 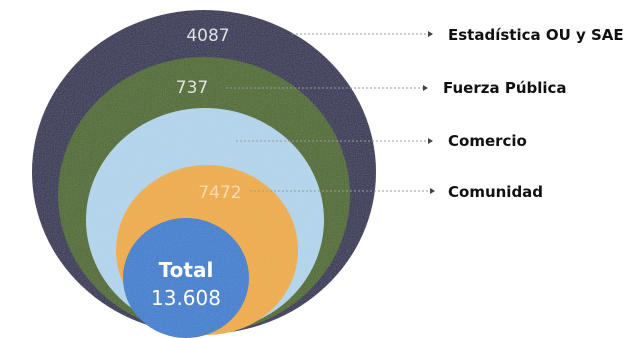 I want to click on value-fuerza-publica: 737, so click(x=192, y=88).